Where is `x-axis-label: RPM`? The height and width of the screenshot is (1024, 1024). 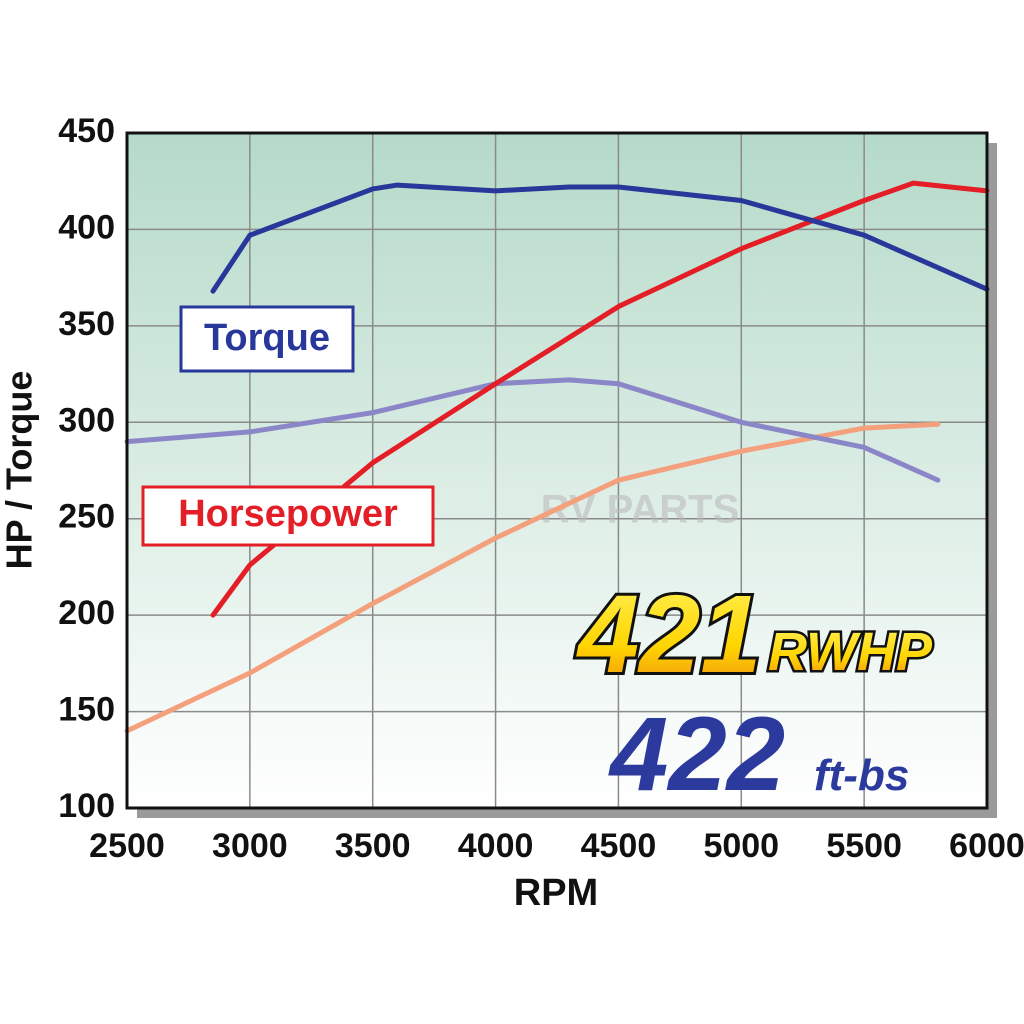 x-axis-label: RPM is located at coordinates (556, 893).